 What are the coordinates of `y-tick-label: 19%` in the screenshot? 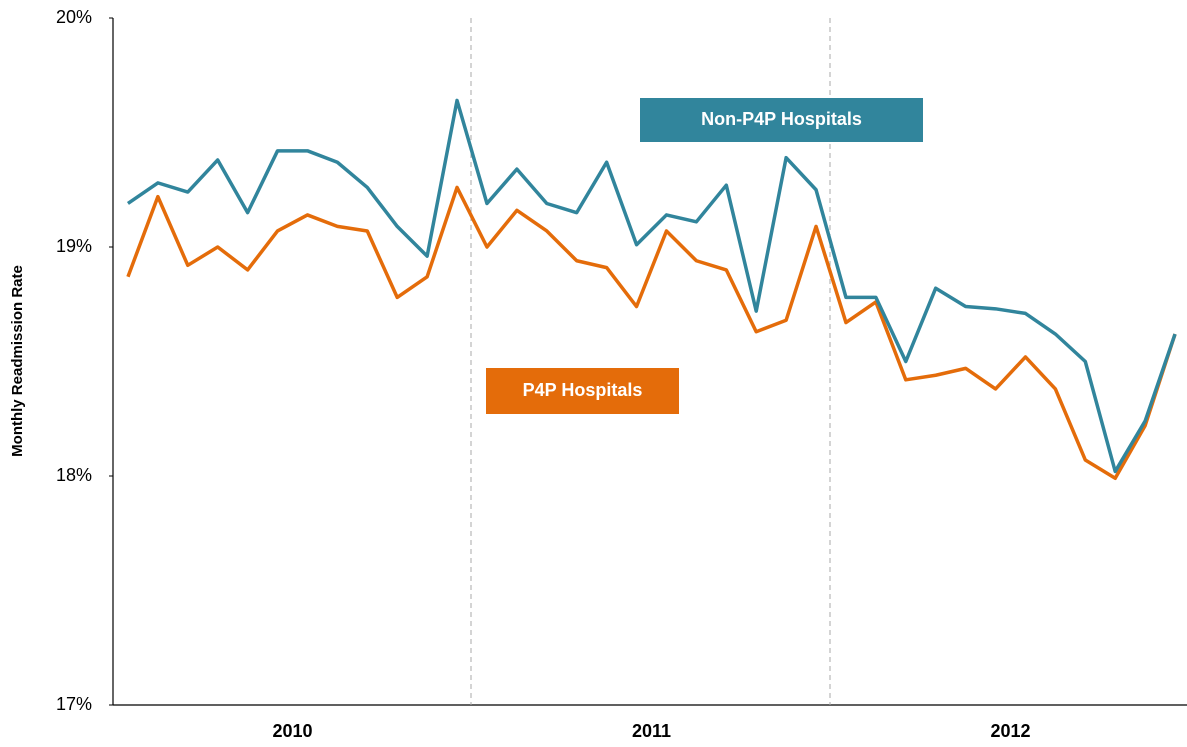 It's located at (74, 246).